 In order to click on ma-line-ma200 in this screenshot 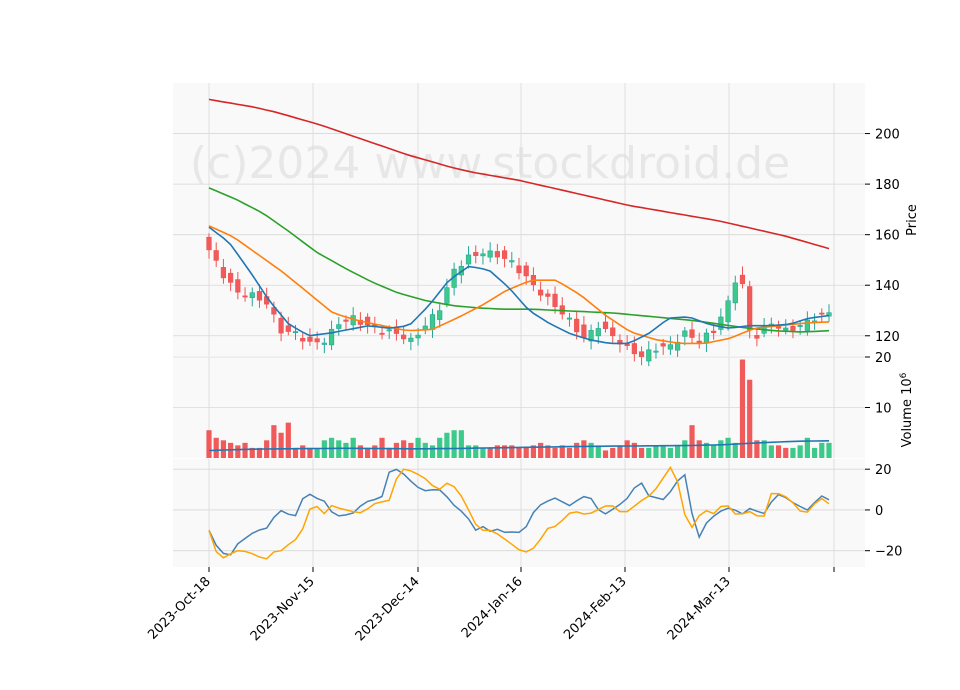, I will do `click(519, 174)`.